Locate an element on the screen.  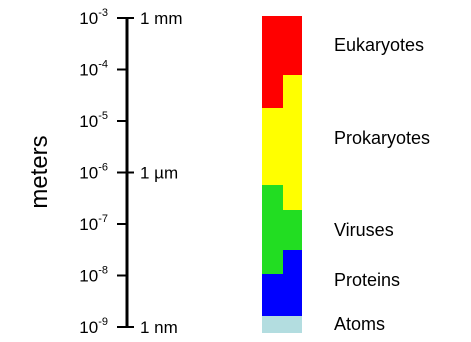
label-atoms: Atoms is located at coordinates (359, 324).